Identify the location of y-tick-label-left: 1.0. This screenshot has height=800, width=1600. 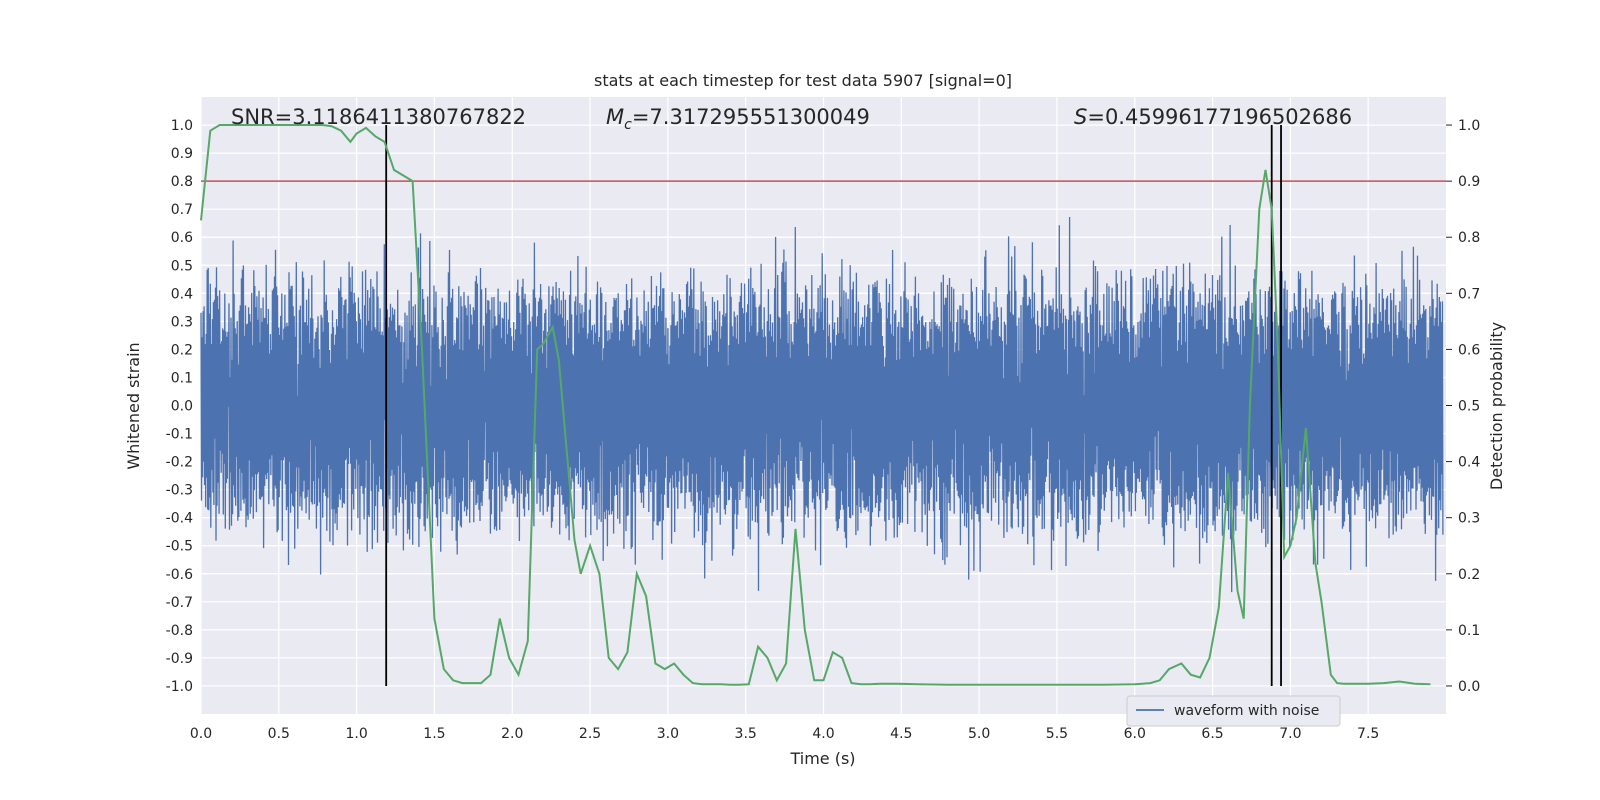
(182, 126).